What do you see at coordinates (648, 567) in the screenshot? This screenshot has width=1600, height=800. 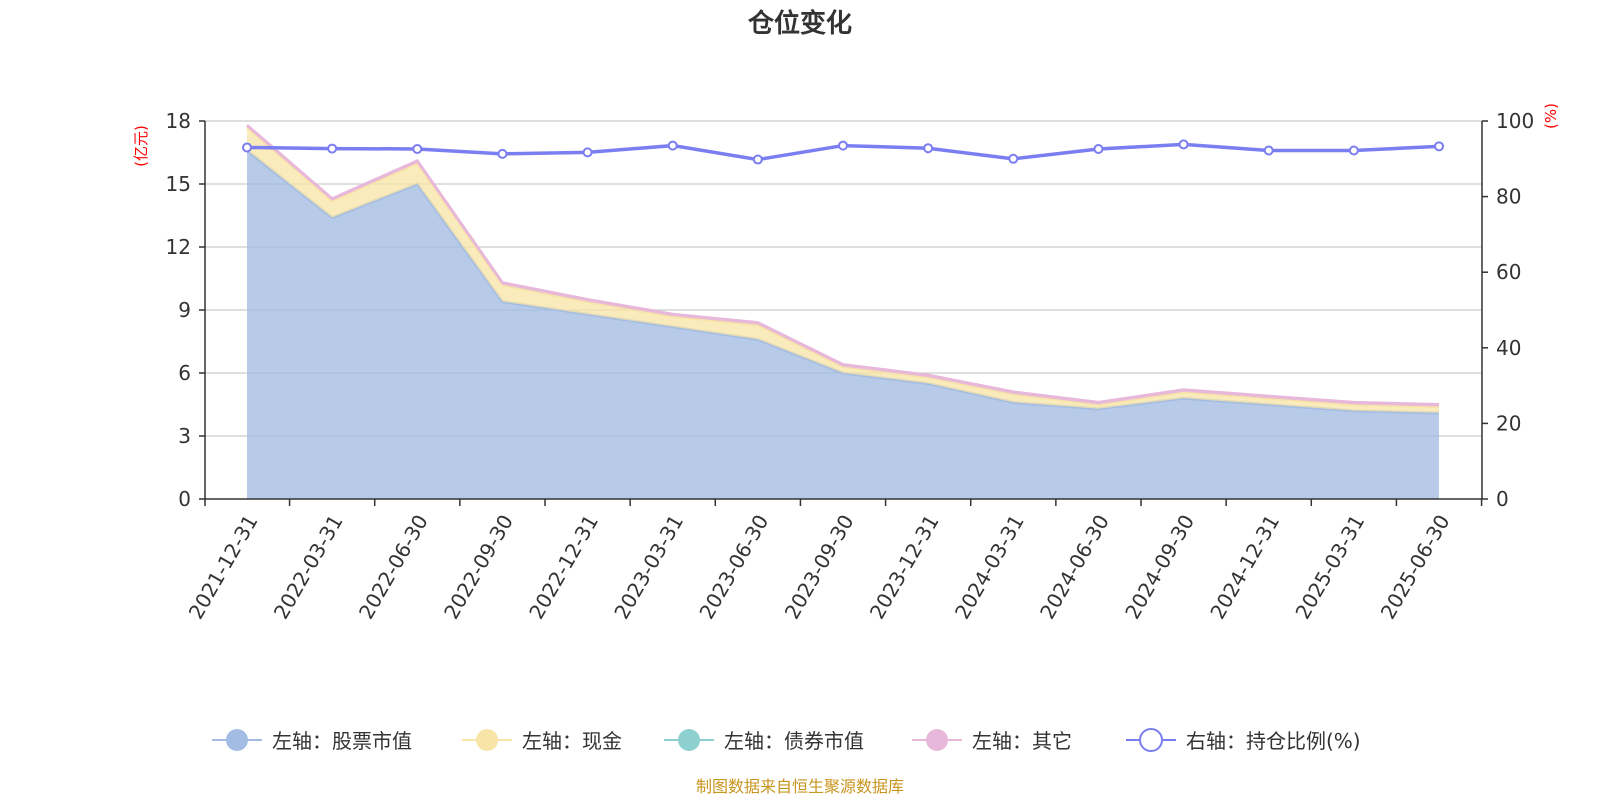 I see `x-axis-label: 2023-03-31` at bounding box center [648, 567].